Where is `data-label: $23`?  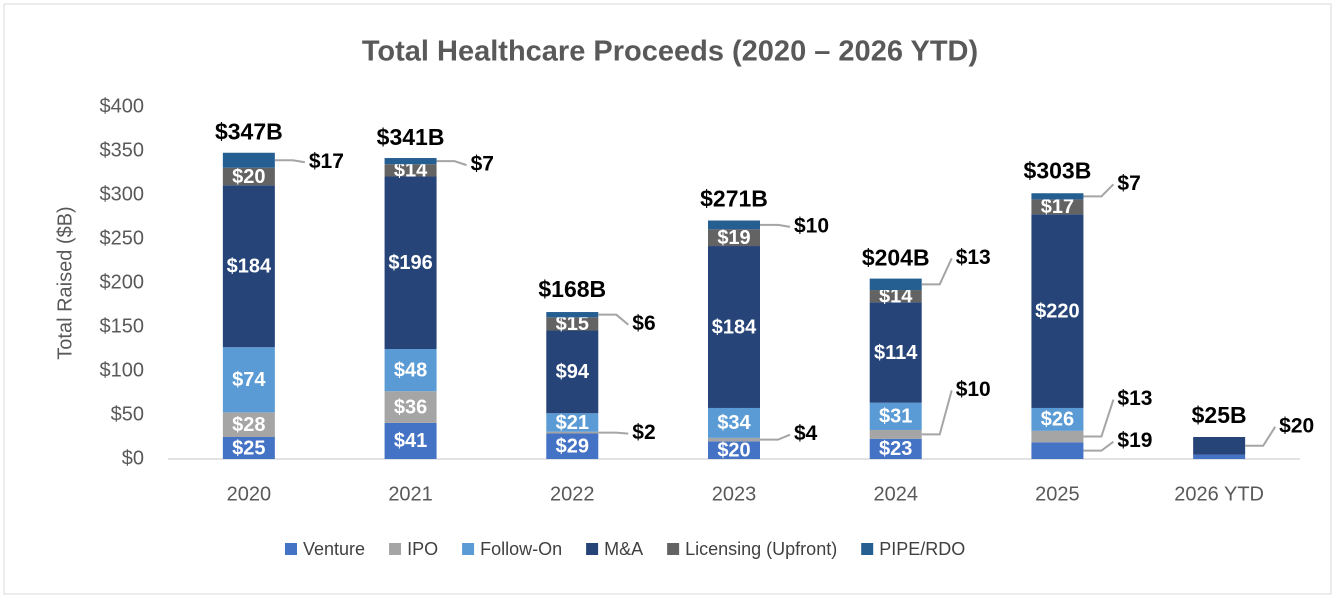 data-label: $23 is located at coordinates (895, 449).